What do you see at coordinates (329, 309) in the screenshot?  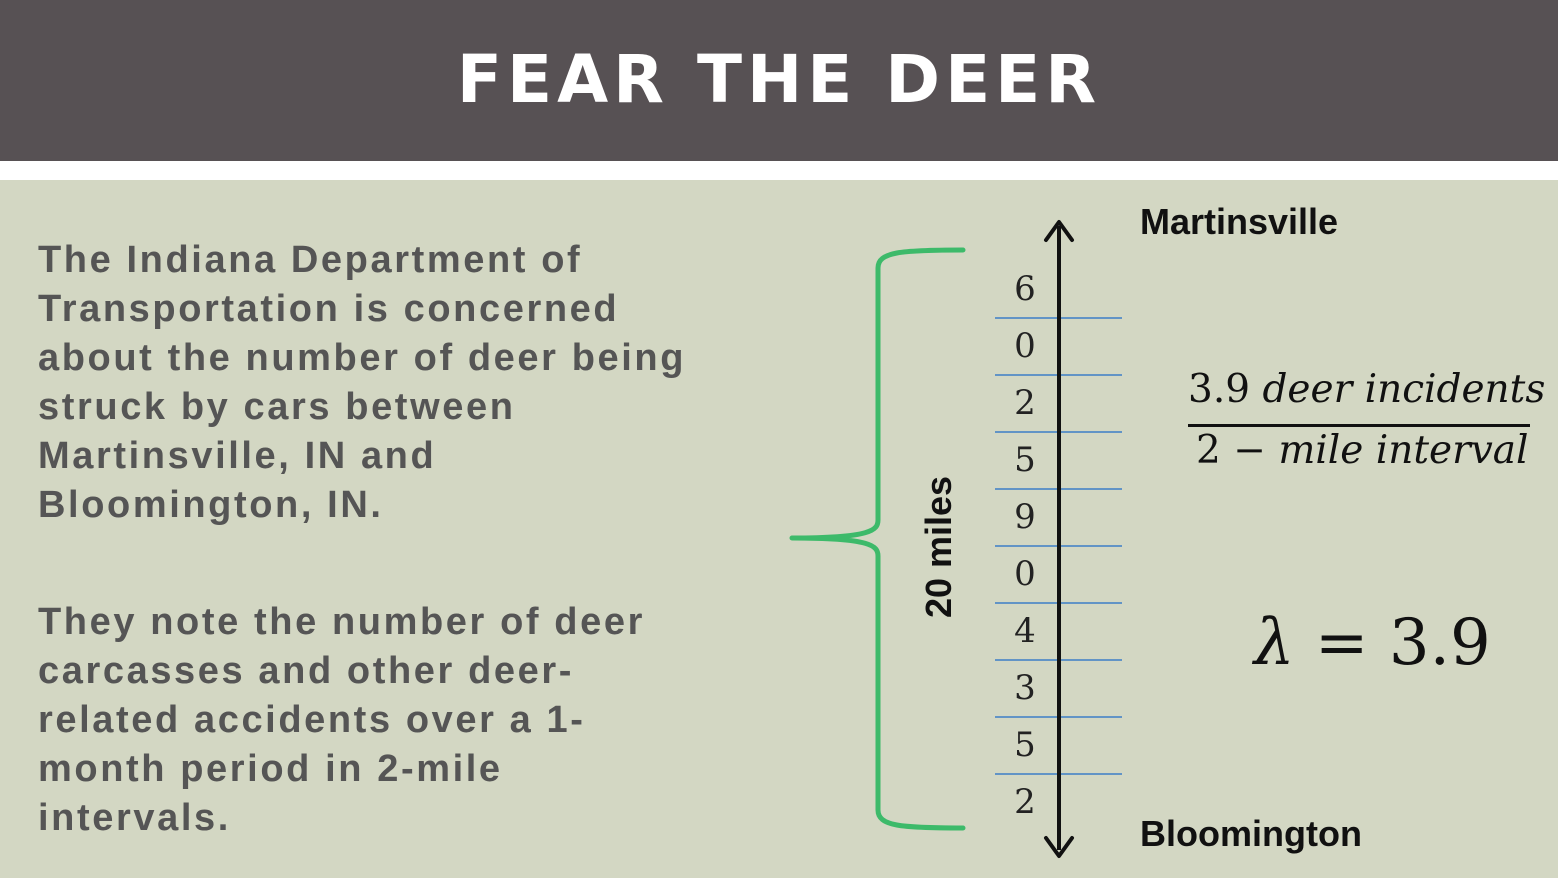 I see `paragraph-line: Transportation is concerned` at bounding box center [329, 309].